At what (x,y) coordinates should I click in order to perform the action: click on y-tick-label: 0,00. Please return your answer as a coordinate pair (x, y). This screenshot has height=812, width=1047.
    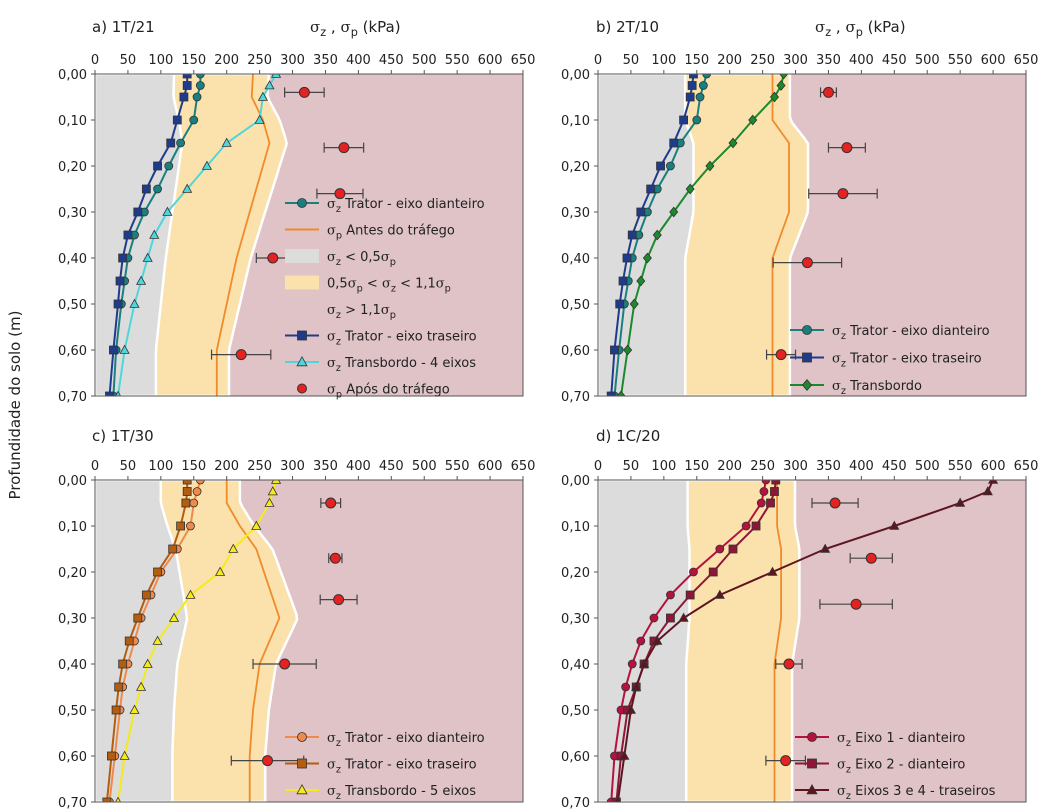
    Looking at the image, I should click on (72, 75).